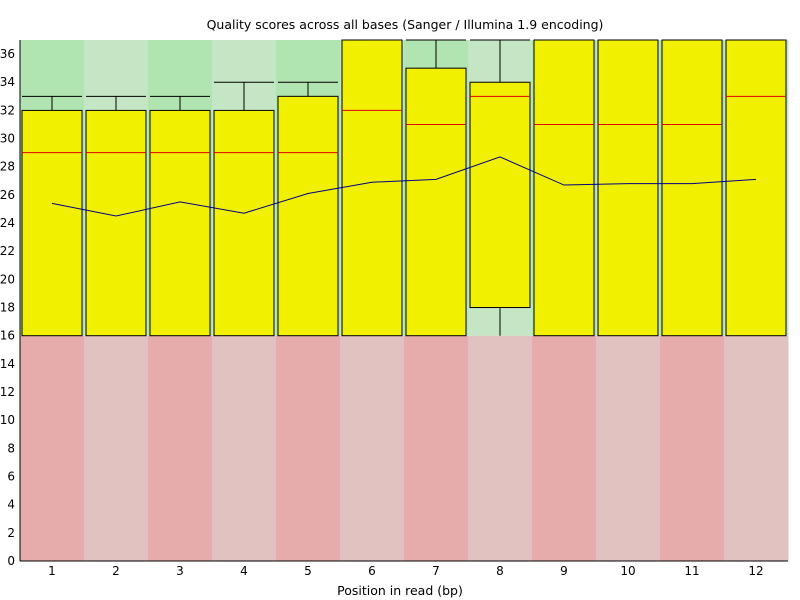 Image resolution: width=800 pixels, height=600 pixels. I want to click on y-tick-label: 8, so click(11, 448).